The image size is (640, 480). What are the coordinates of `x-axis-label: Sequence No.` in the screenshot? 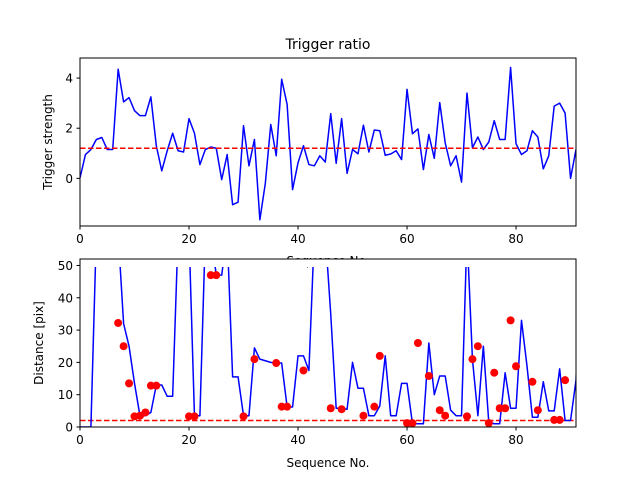 It's located at (328, 463).